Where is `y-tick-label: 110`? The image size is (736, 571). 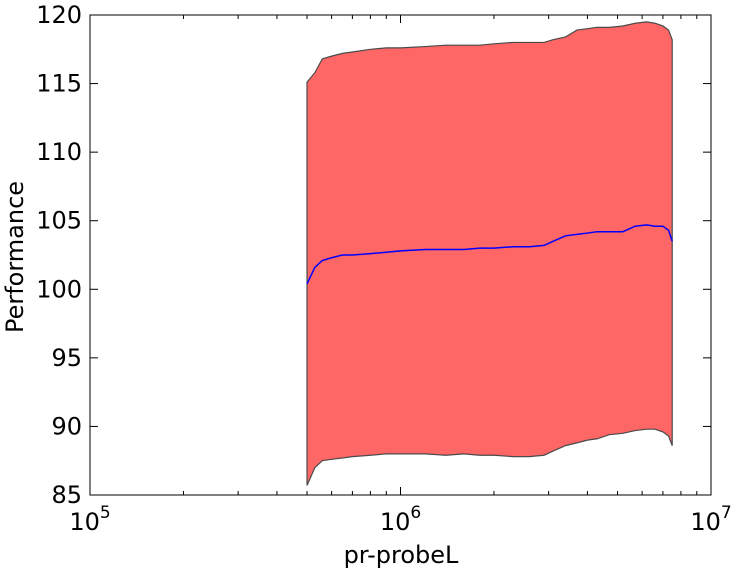 y-tick-label: 110 is located at coordinates (59, 152).